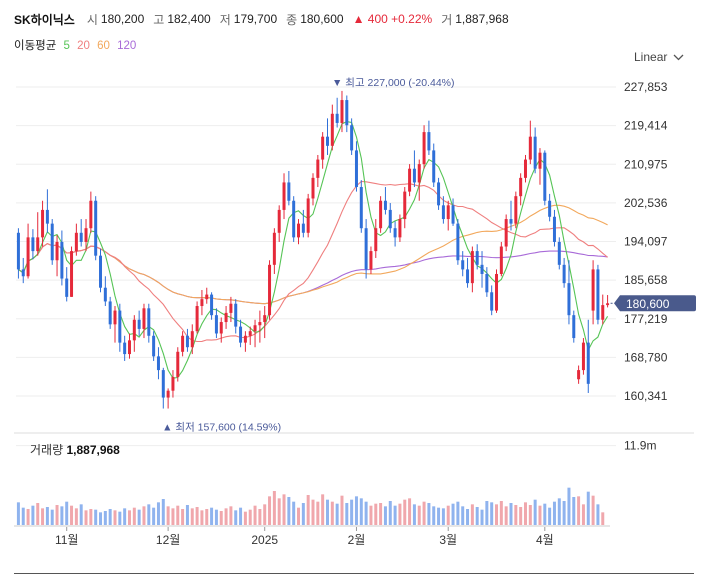 The image size is (709, 579). I want to click on chevron-down-icon, so click(678, 57).